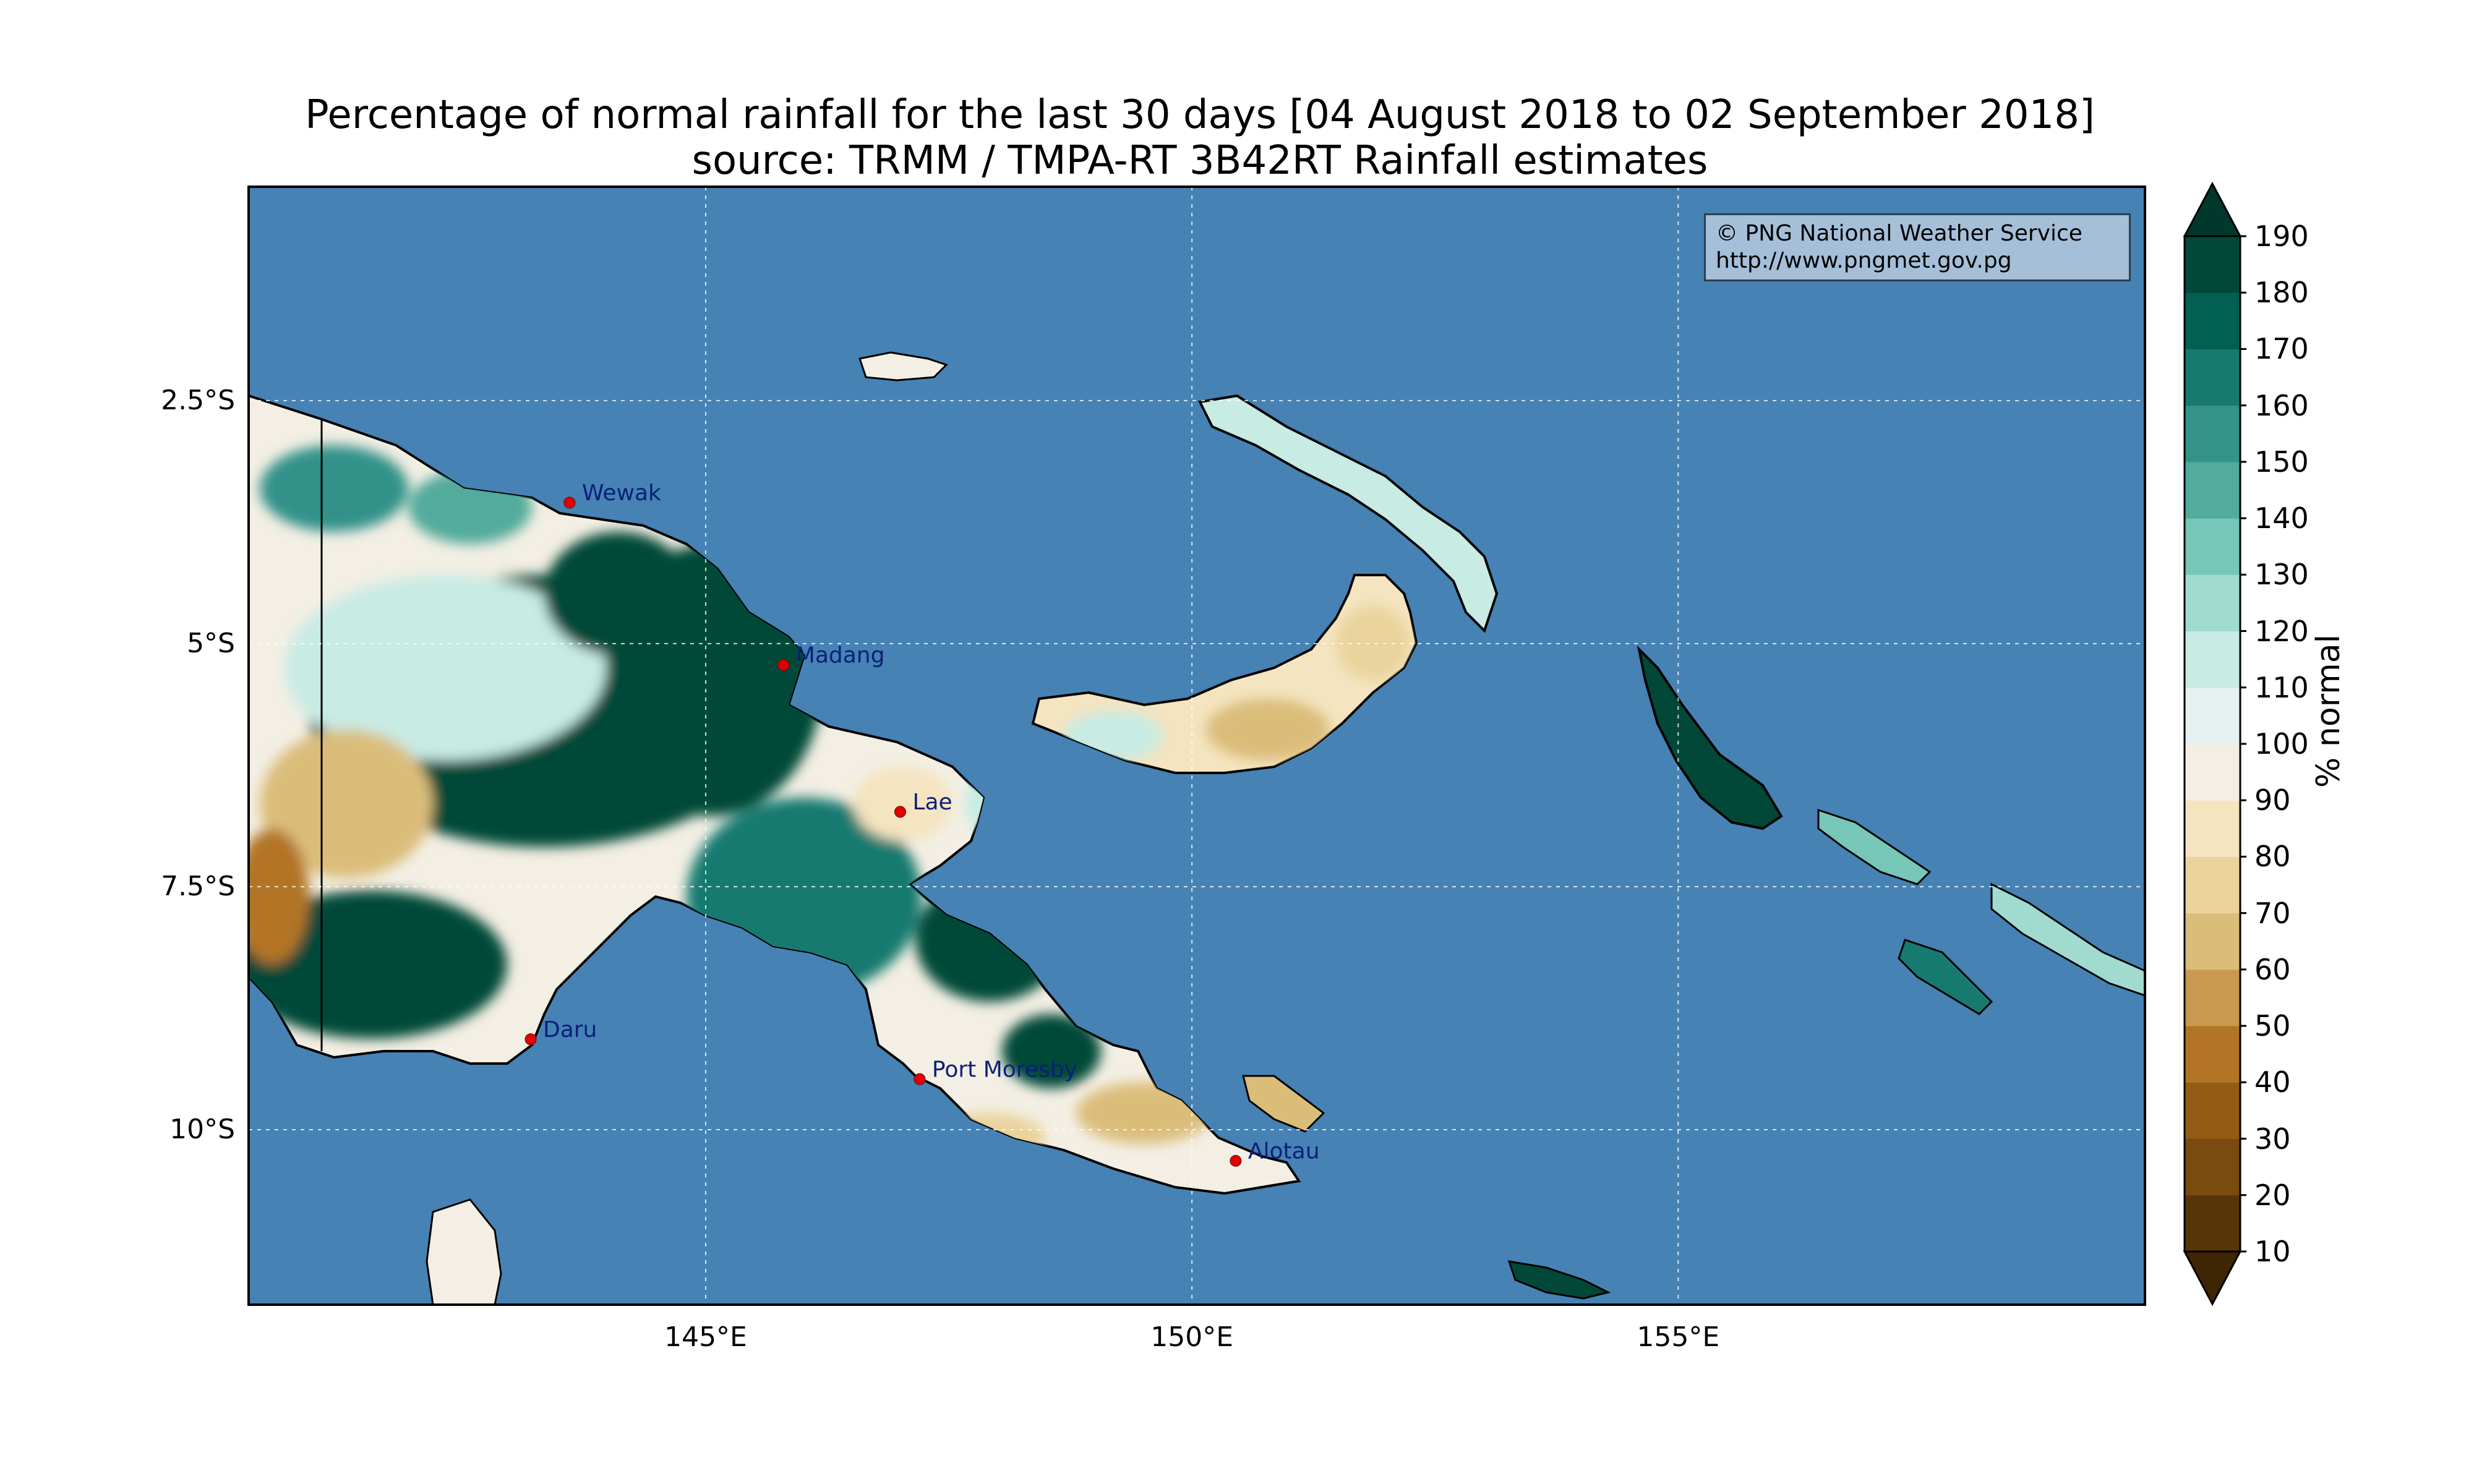 The height and width of the screenshot is (1484, 2474). I want to click on rossel-island, so click(1559, 1280).